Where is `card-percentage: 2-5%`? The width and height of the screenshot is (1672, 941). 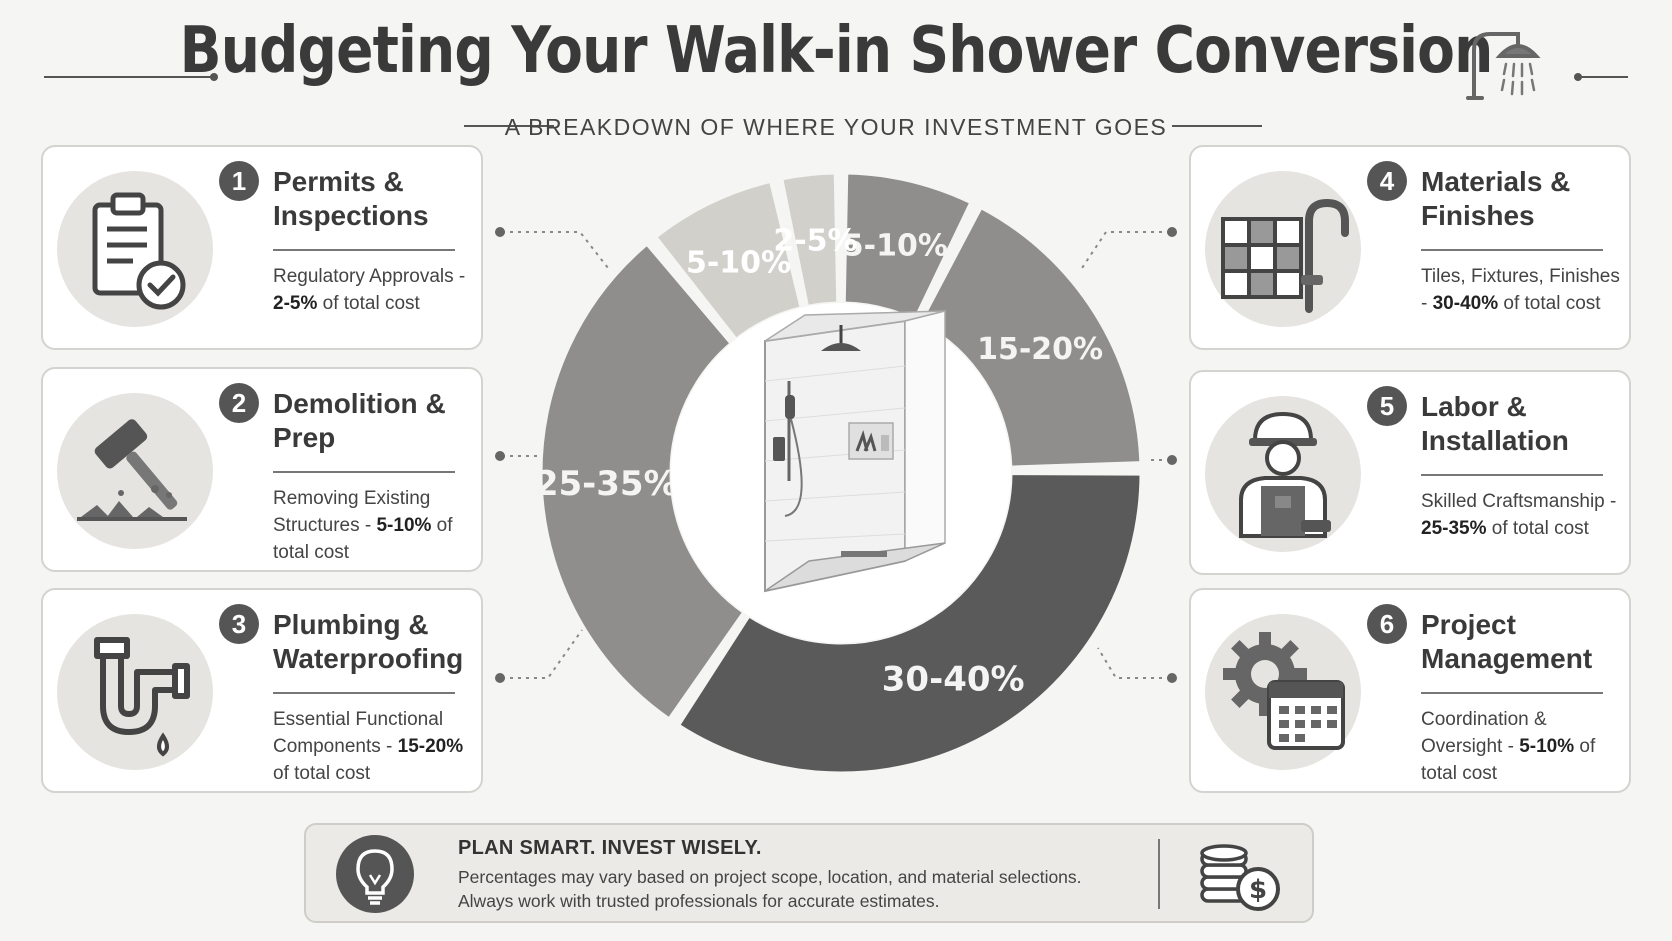 card-percentage: 2-5% is located at coordinates (295, 303).